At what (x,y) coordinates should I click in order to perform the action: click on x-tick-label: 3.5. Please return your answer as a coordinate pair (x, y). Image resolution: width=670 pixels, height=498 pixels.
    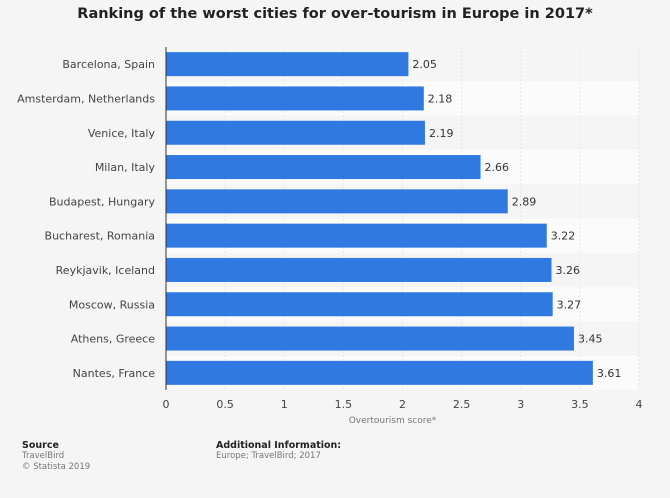
    Looking at the image, I should click on (580, 404).